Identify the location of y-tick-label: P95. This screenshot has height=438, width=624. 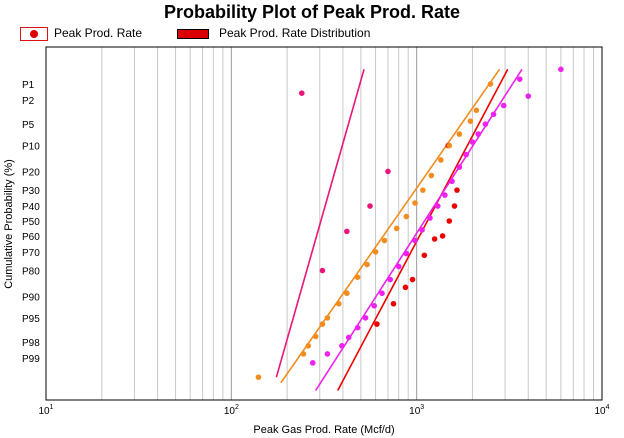
(31, 319).